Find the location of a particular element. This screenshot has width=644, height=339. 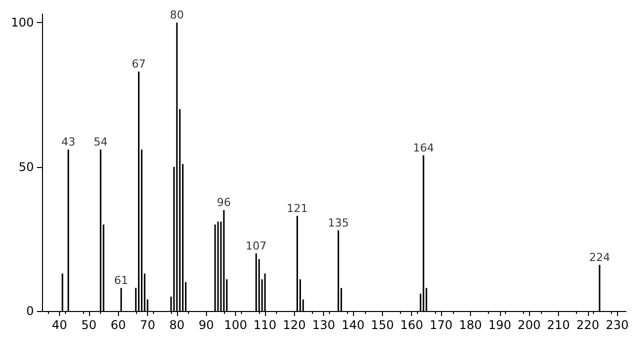

annotation: 164 is located at coordinates (423, 147).